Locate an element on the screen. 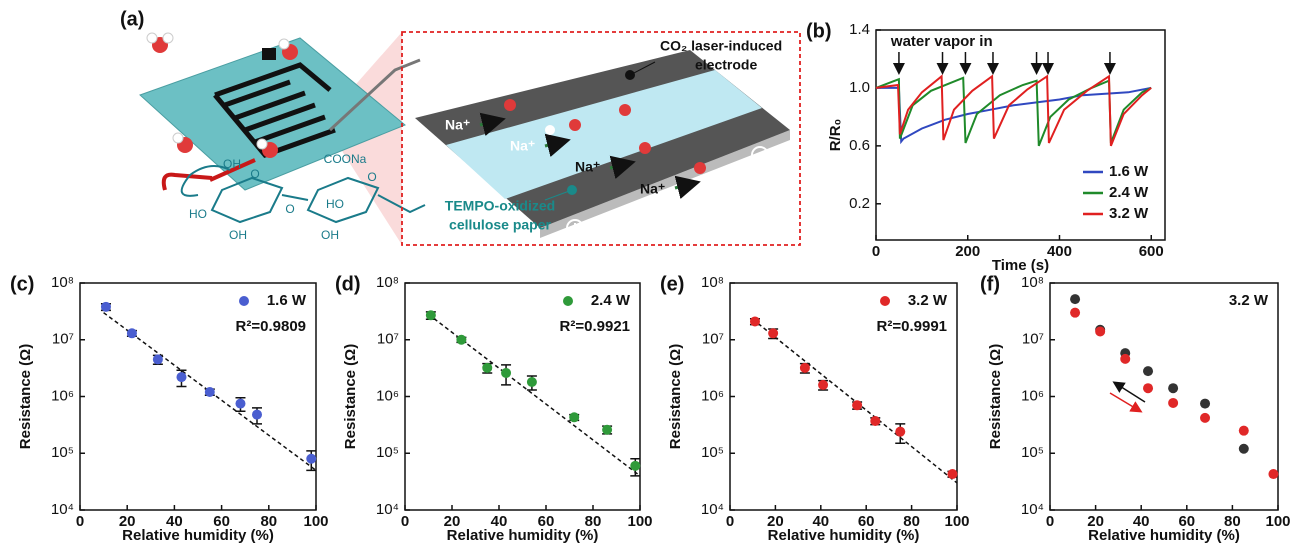  legend-label: 3.2 W is located at coordinates (928, 300).